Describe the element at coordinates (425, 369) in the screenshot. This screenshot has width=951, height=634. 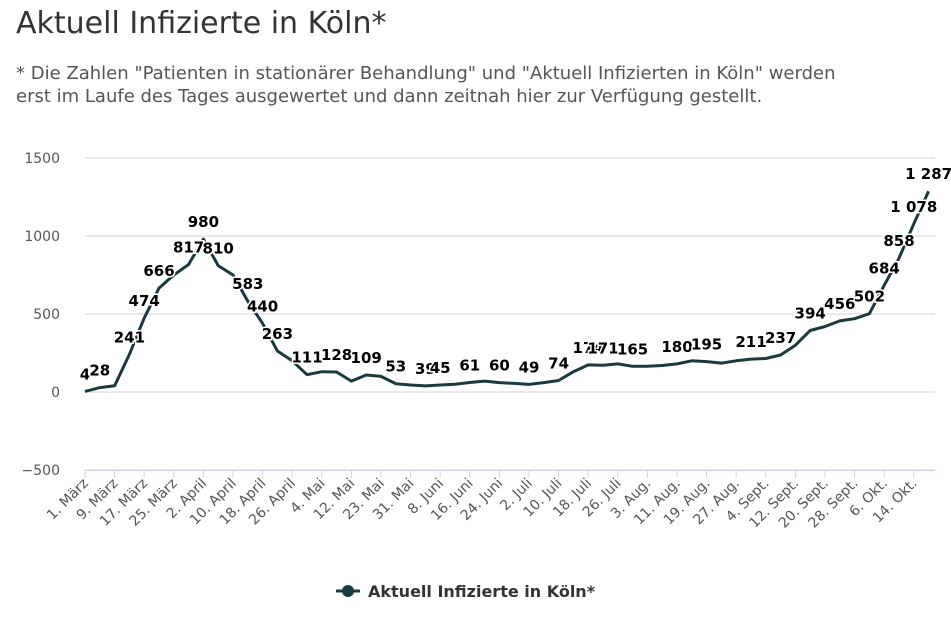
I see `data-label: 39` at that location.